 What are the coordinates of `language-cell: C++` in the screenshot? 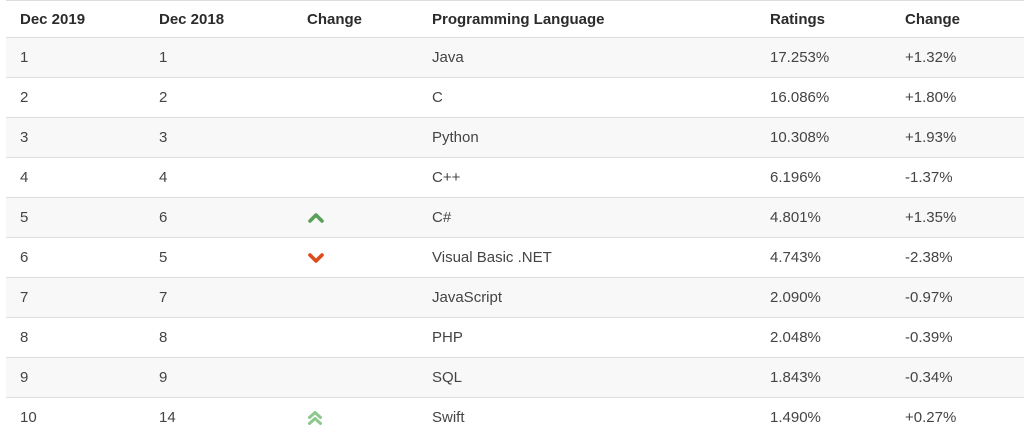 It's located at (587, 177).